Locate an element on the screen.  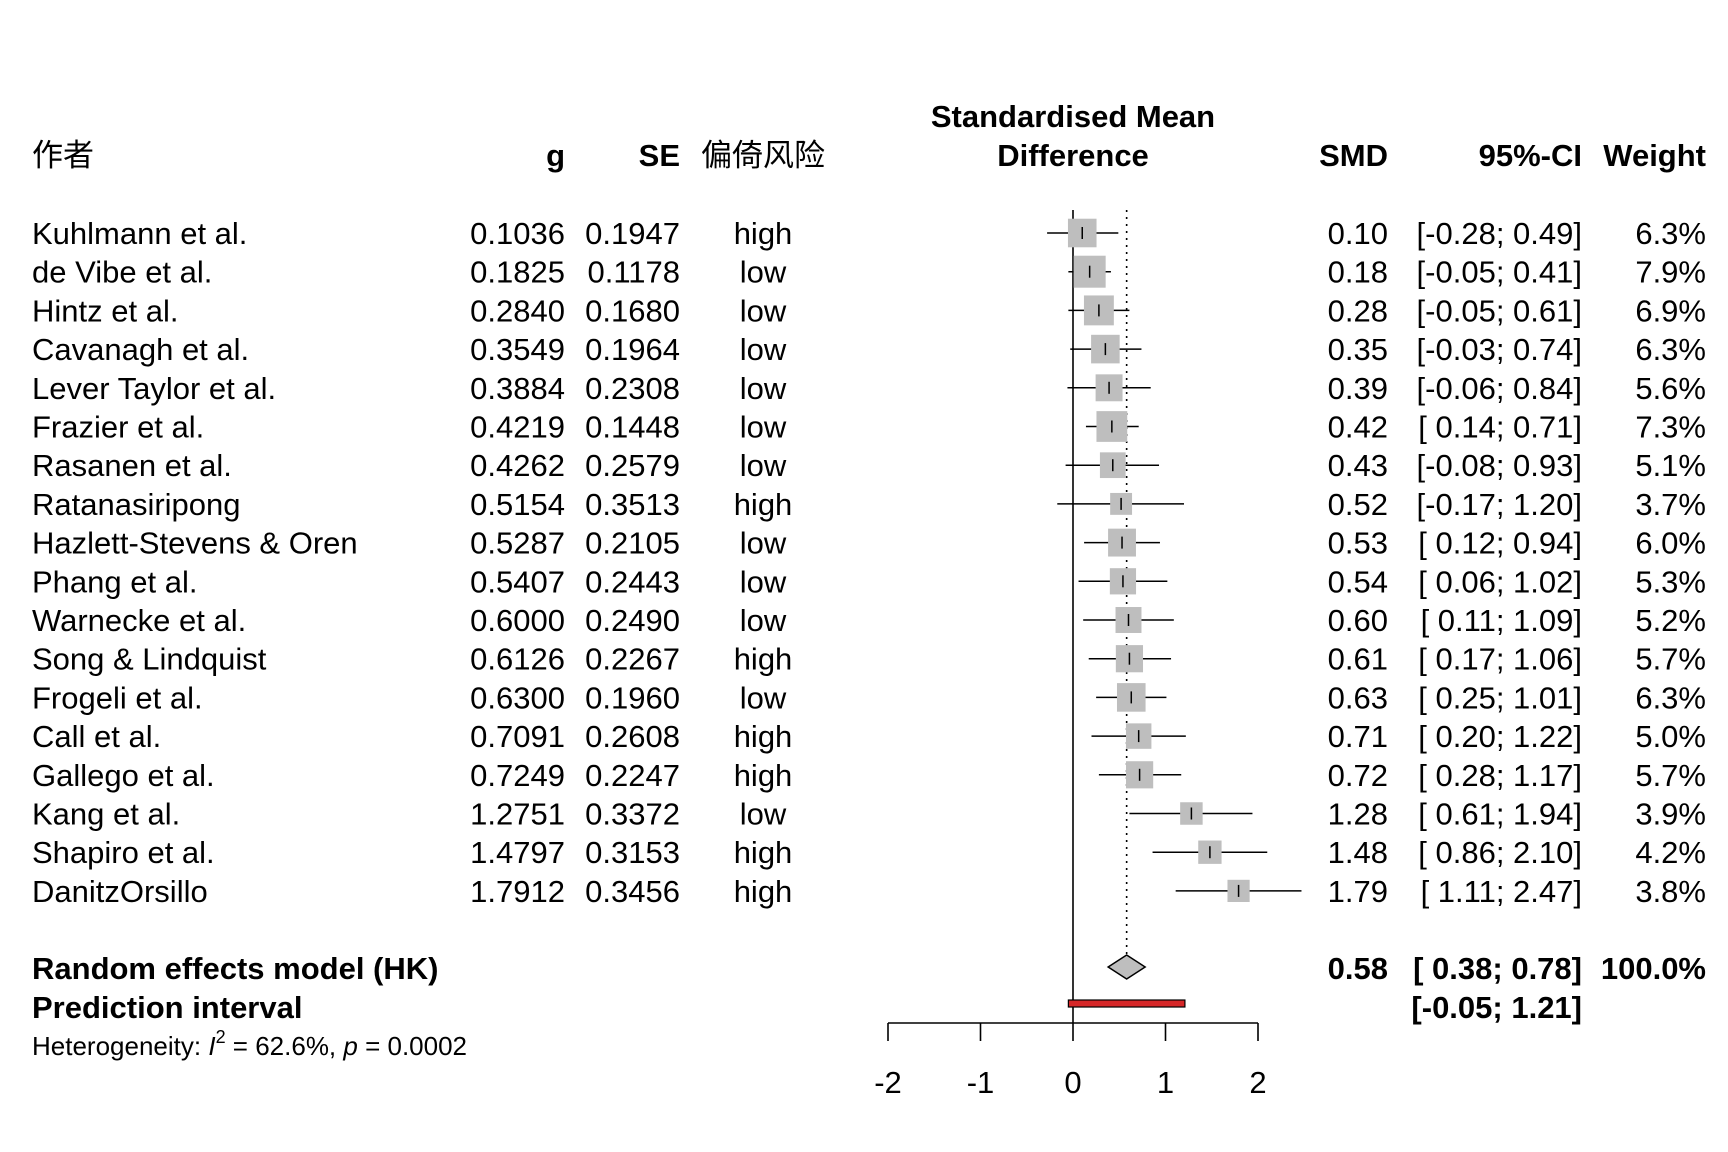
study-smd: 0.72 is located at coordinates (1358, 775).